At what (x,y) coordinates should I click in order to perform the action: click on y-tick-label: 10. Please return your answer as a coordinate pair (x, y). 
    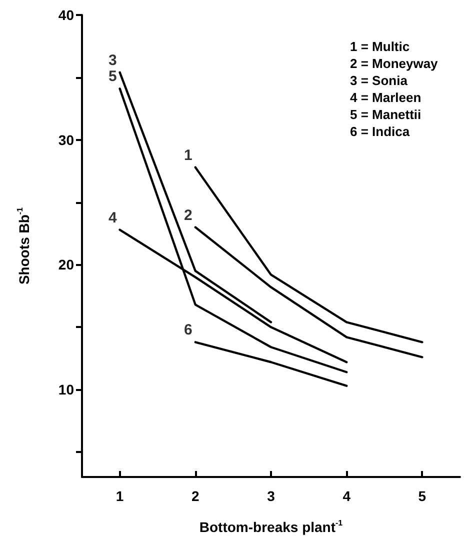
    Looking at the image, I should click on (66, 390).